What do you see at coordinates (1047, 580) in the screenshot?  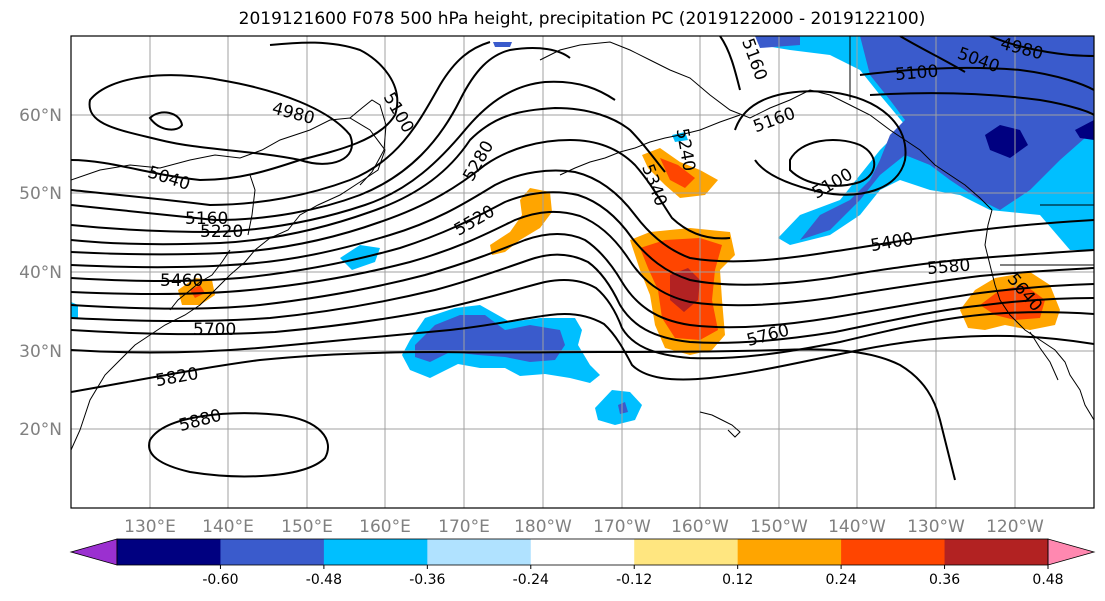 I see `colorbar-tick-label: 0.48` at bounding box center [1047, 580].